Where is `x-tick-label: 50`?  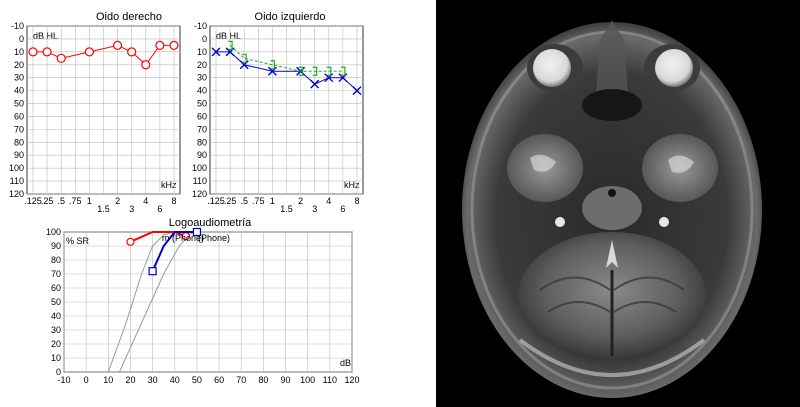
x-tick-label: 50 is located at coordinates (197, 380).